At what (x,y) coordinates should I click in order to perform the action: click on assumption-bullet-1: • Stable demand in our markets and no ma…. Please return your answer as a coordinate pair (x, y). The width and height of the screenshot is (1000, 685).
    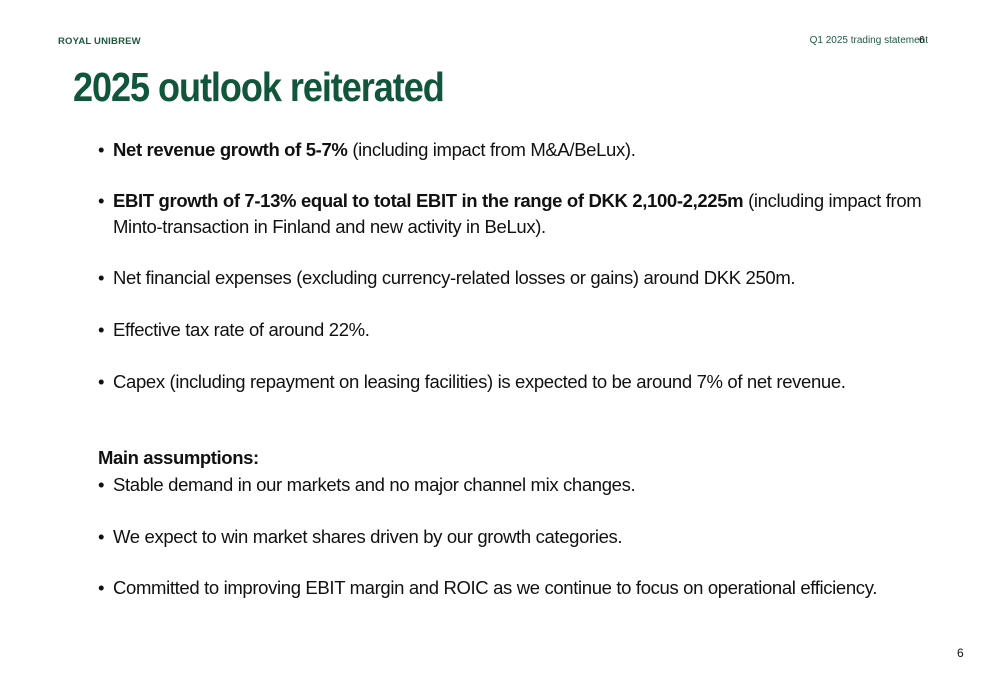
    Looking at the image, I should click on (528, 485).